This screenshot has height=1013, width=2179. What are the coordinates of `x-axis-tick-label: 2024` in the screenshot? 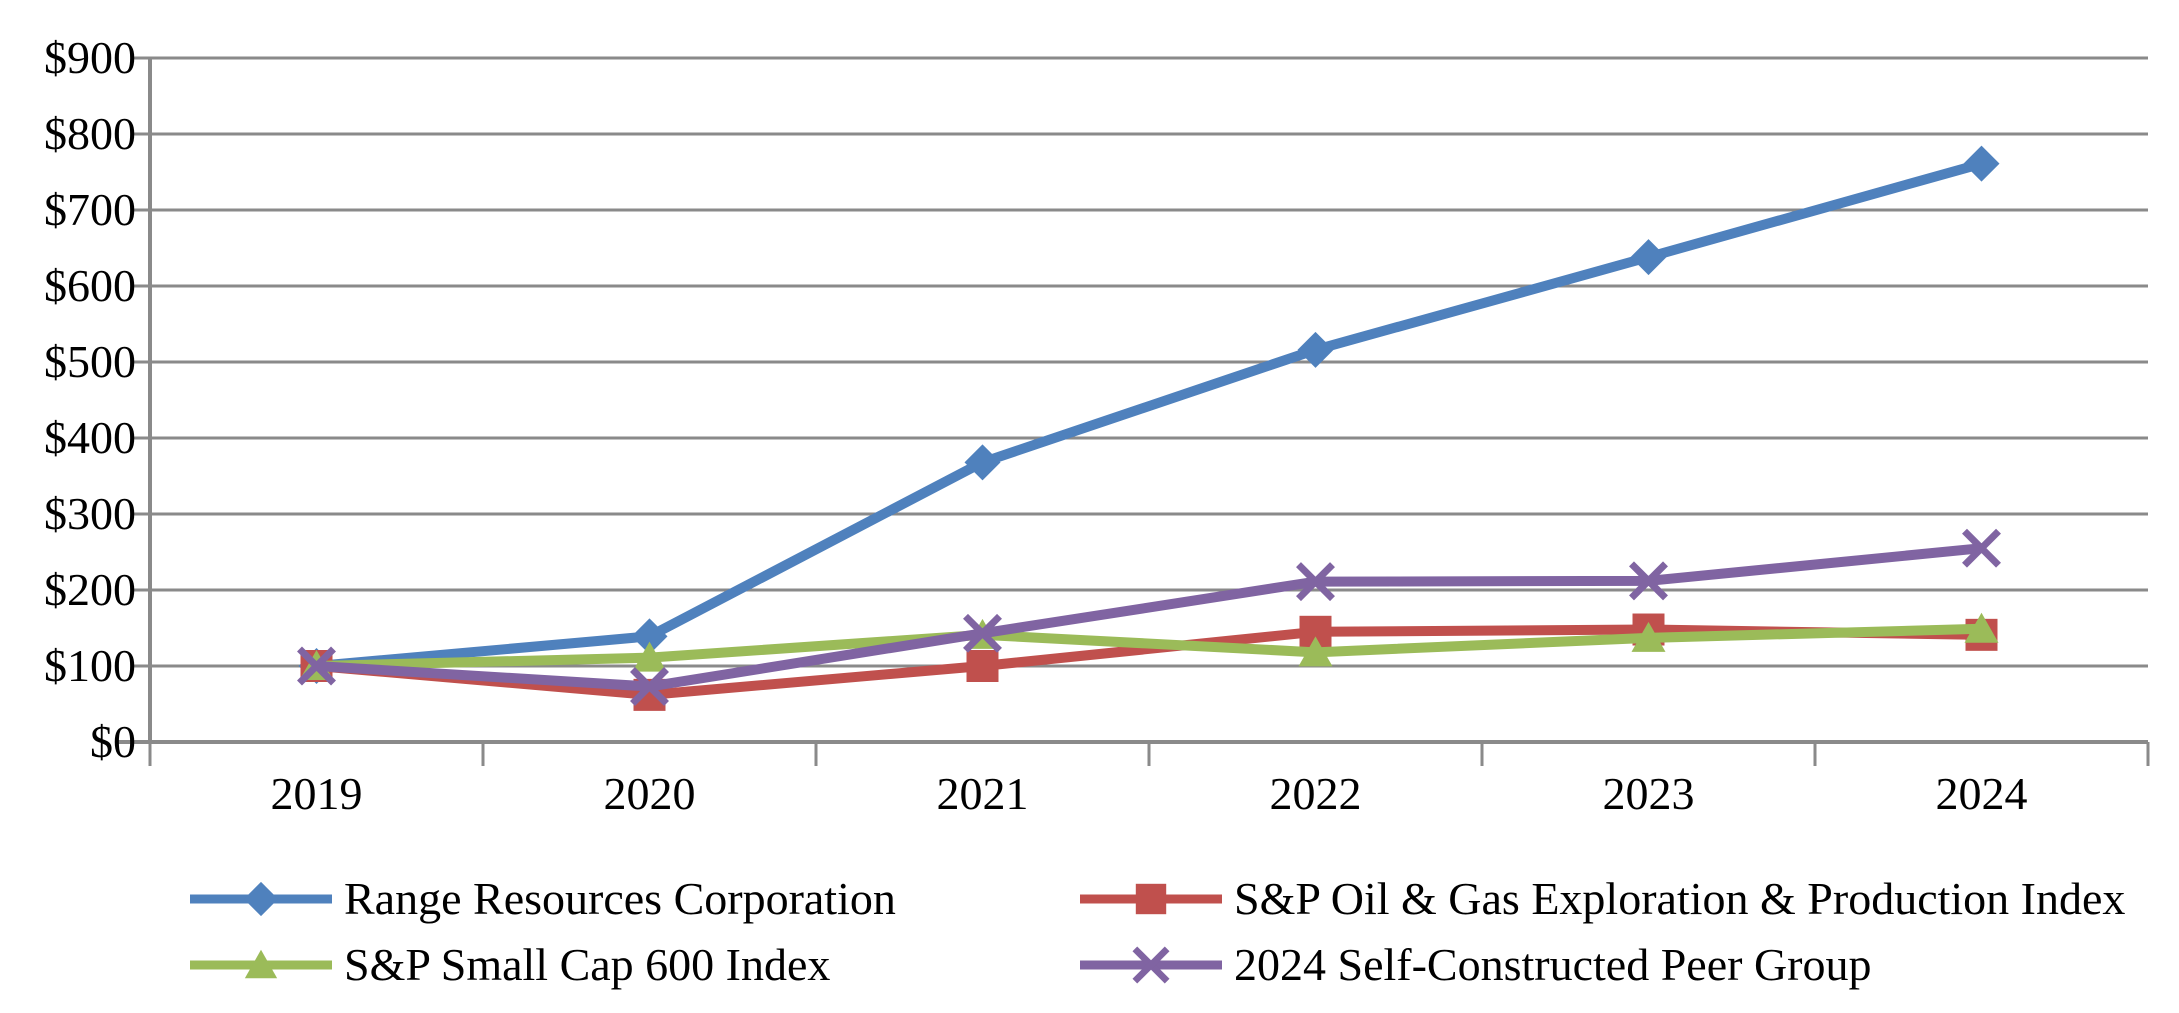 It's located at (1981, 793).